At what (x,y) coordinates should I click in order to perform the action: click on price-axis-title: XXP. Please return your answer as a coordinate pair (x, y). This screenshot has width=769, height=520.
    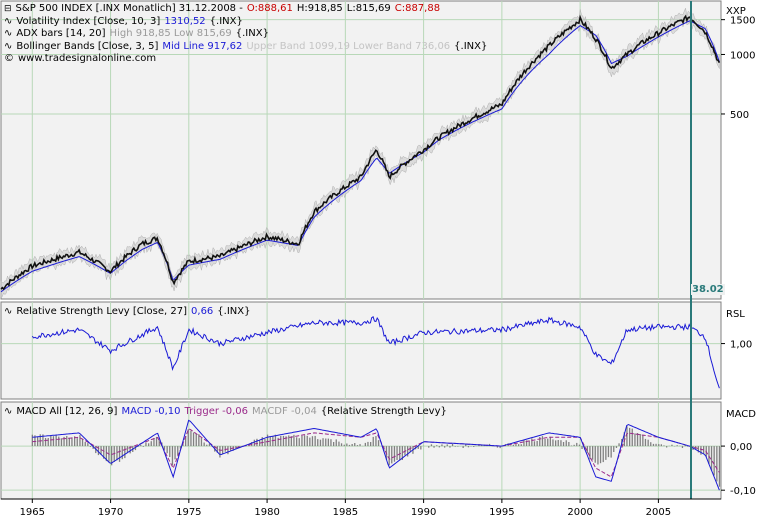
    Looking at the image, I should click on (736, 11).